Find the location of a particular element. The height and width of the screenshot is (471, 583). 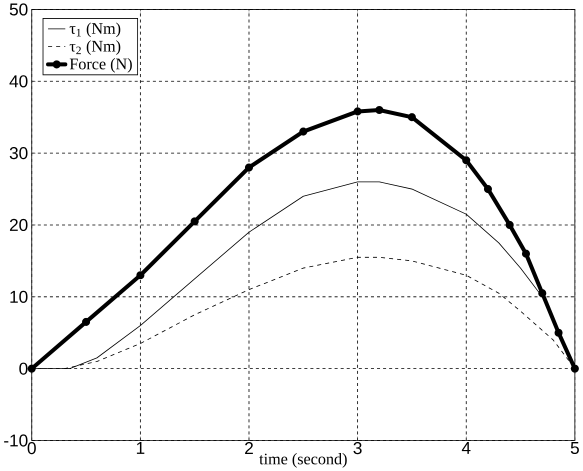

y-tick-label: 0 is located at coordinates (23, 368).